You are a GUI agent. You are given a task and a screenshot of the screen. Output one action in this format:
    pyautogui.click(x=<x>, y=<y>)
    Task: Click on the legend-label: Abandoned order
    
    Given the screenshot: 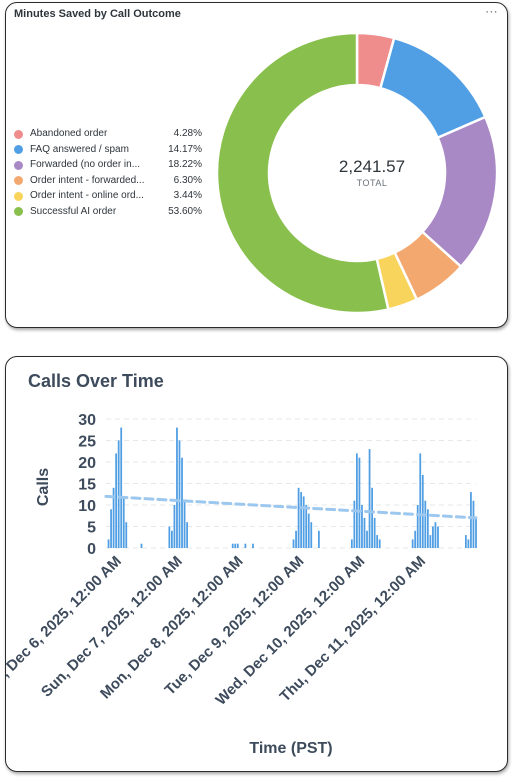 What is the action you would take?
    pyautogui.click(x=69, y=133)
    